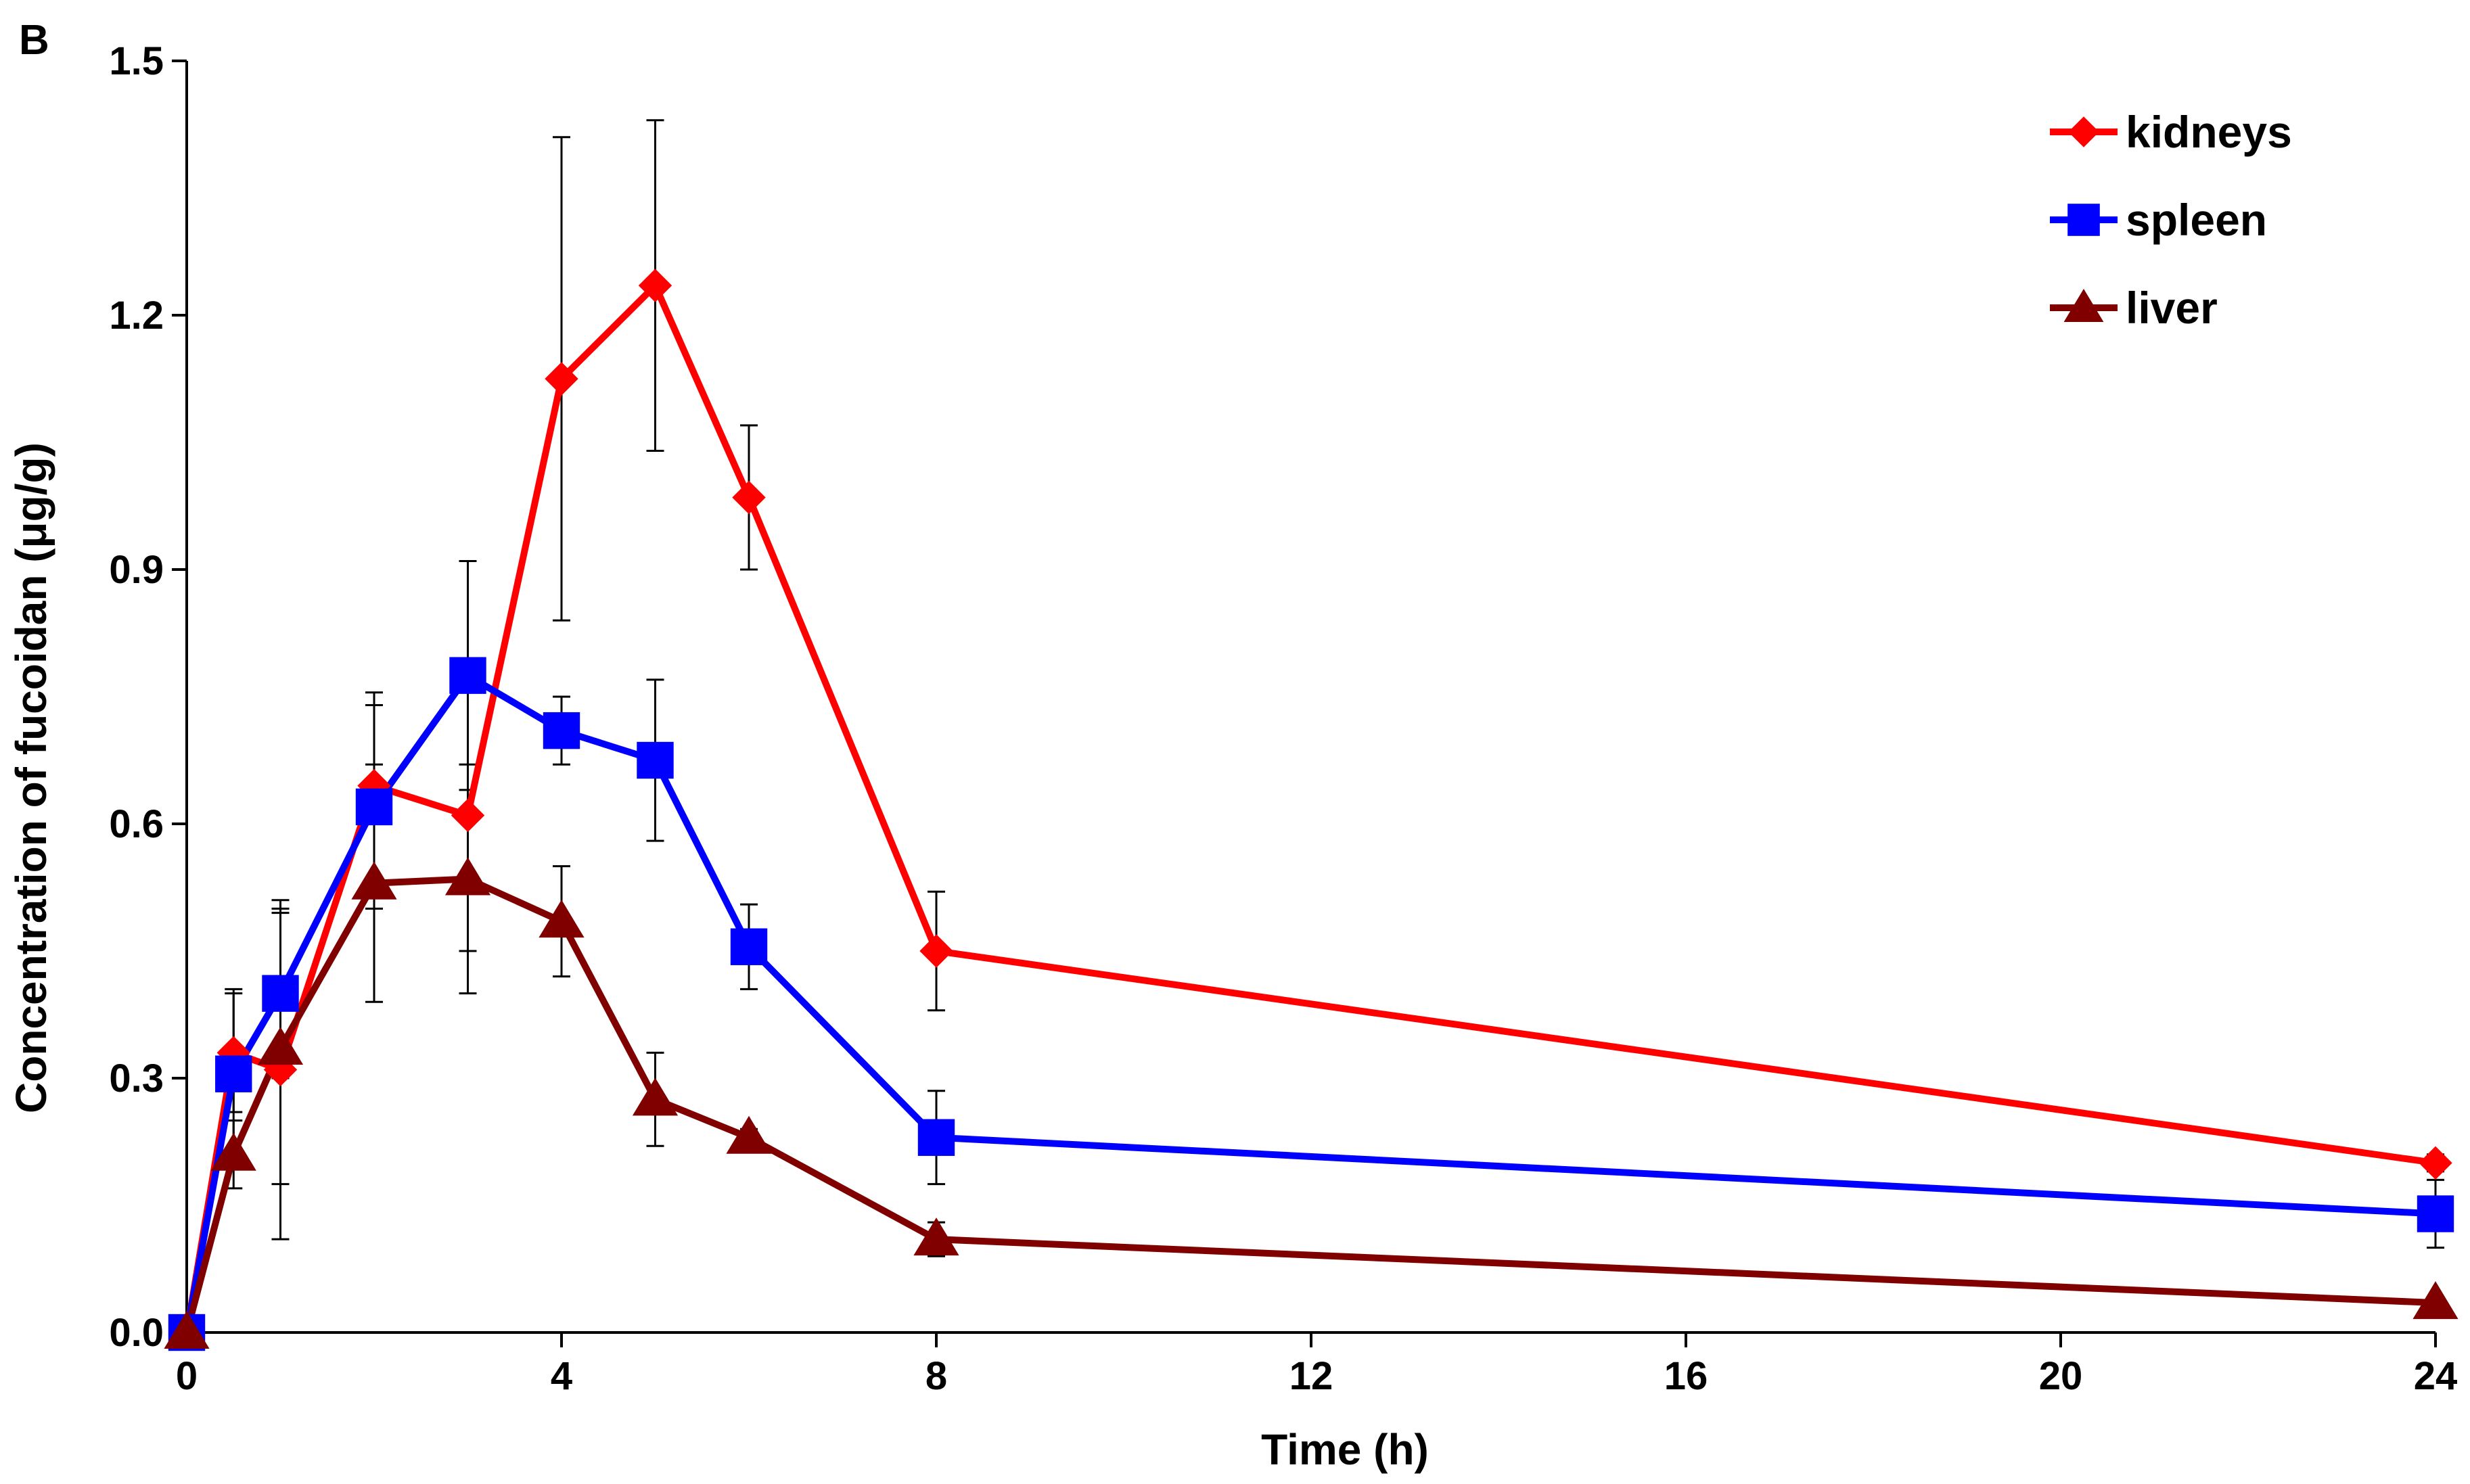  Describe the element at coordinates (31, 778) in the screenshot. I see `y-axis-title: Concentration of fucoidan (μg/g)` at that location.